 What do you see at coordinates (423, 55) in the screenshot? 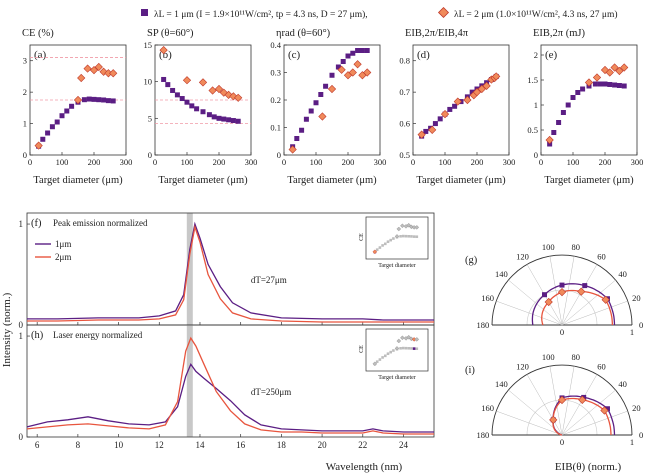
I see `panel-label: (d)` at bounding box center [423, 55].